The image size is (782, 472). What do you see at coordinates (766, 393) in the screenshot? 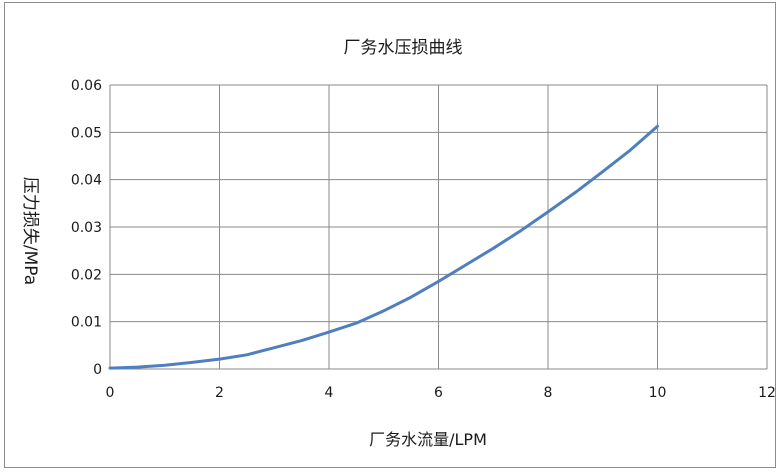
I see `x-tick-label: 12` at bounding box center [766, 393].